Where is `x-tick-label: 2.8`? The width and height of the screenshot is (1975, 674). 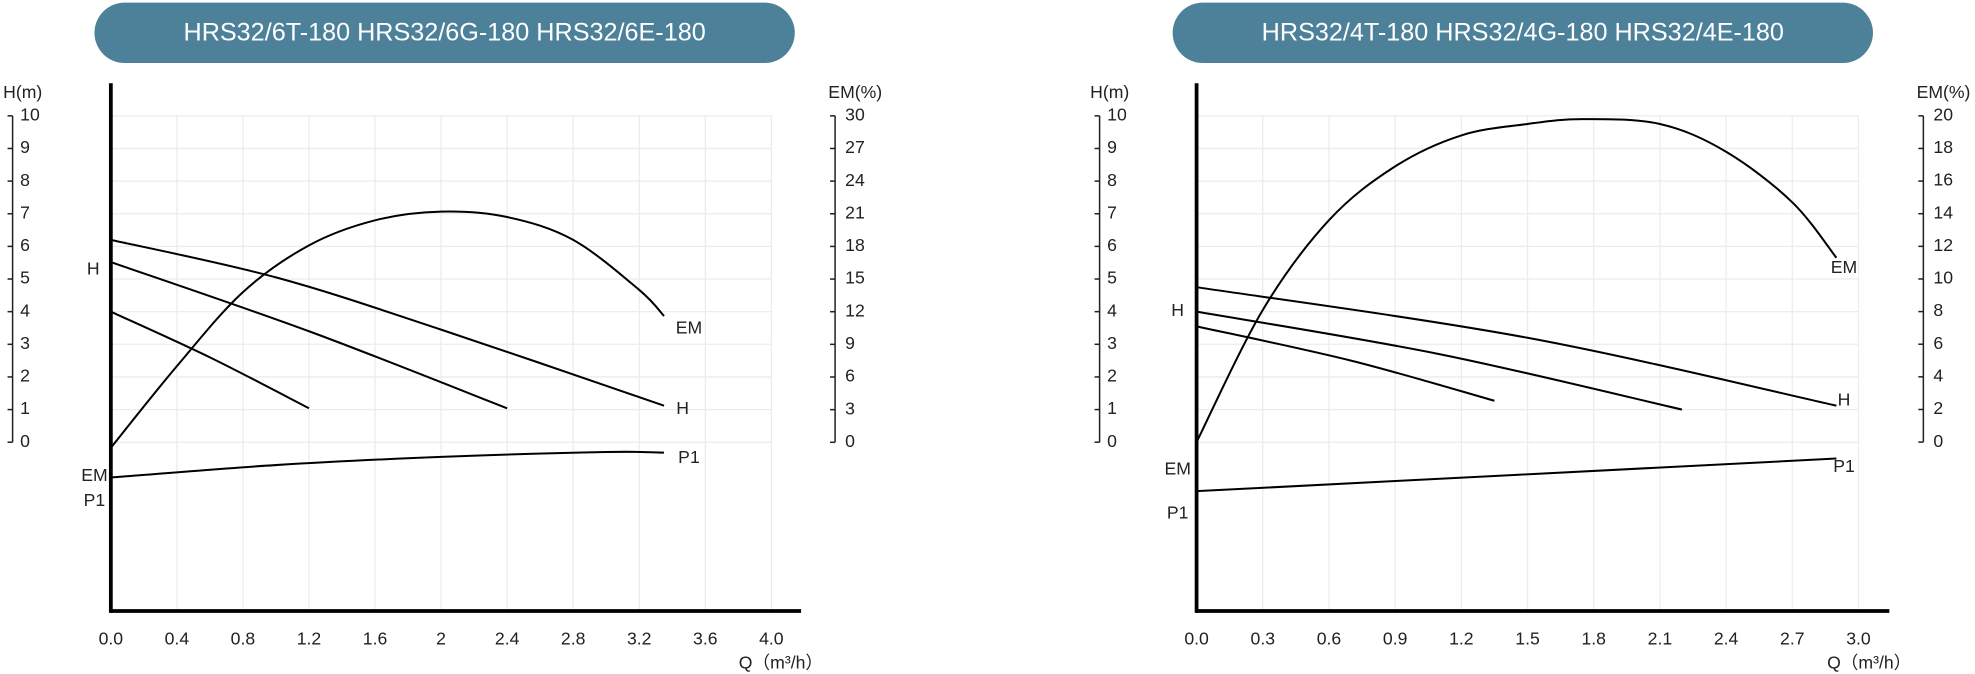
x-tick-label: 2.8 is located at coordinates (573, 639).